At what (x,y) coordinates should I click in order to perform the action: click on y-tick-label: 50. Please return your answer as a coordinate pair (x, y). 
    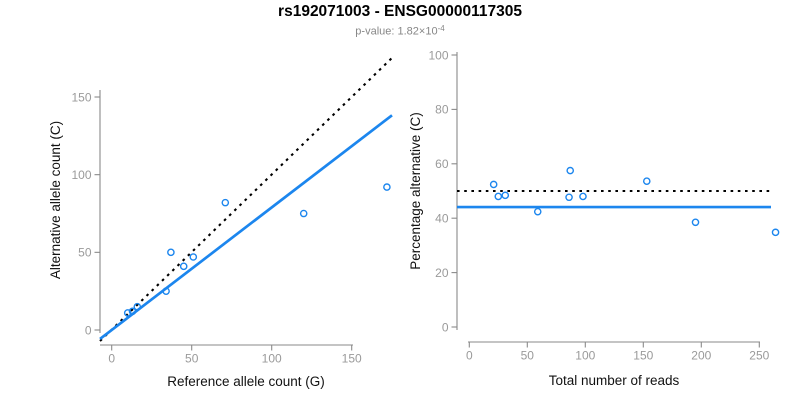
    Looking at the image, I should click on (85, 253).